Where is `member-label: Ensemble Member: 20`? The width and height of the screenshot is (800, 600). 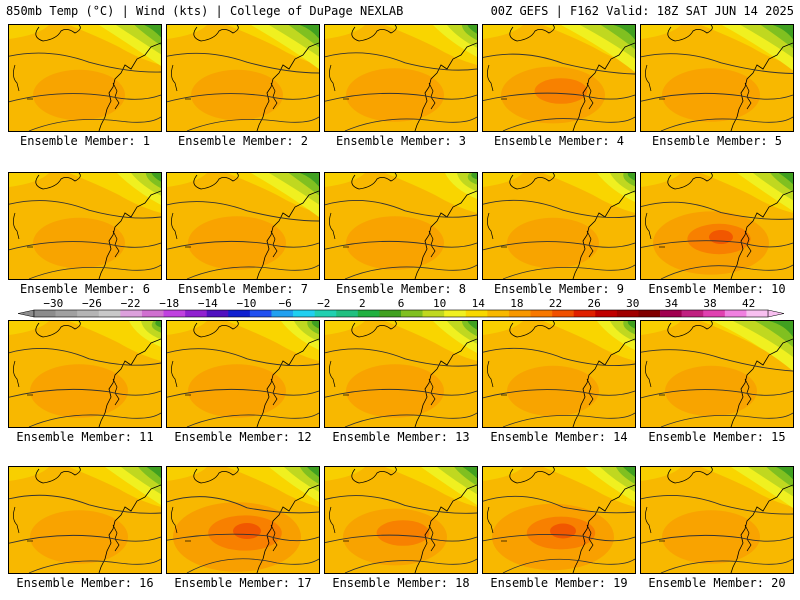 member-label: Ensemble Member: 20 is located at coordinates (717, 583).